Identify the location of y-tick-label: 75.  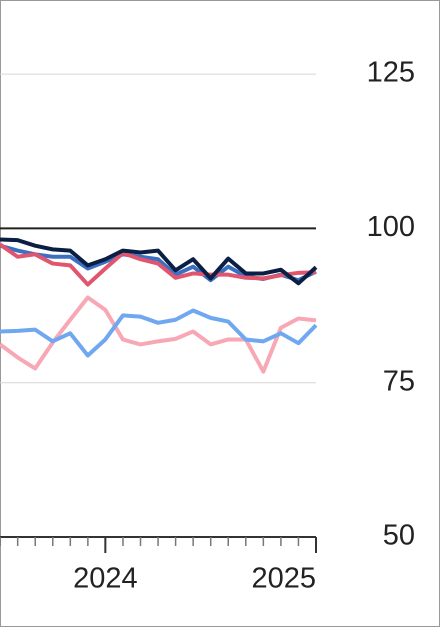
(399, 381).